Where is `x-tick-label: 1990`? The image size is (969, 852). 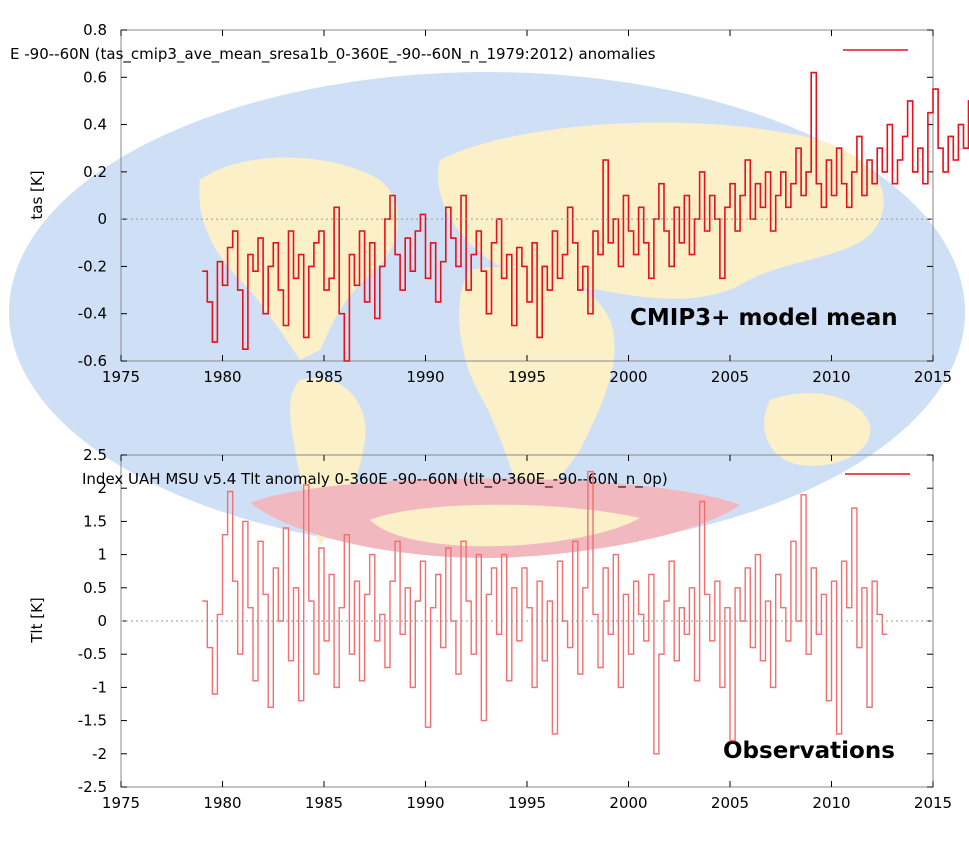
x-tick-label: 1990 is located at coordinates (425, 377).